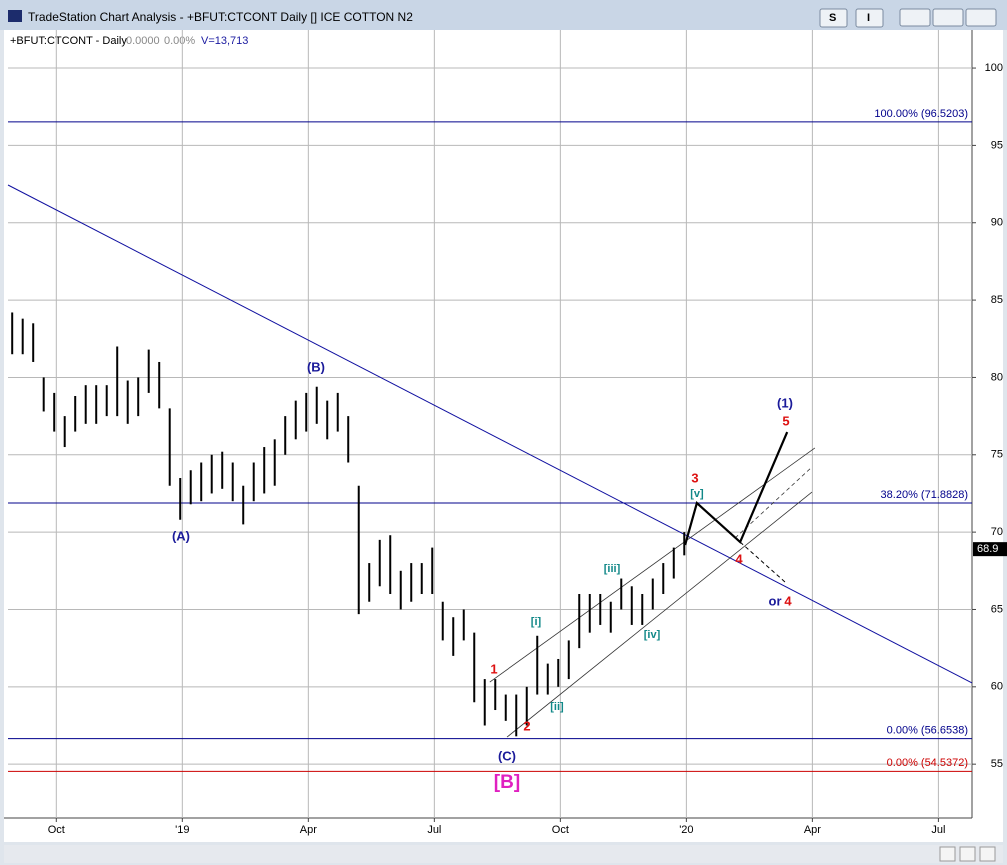 The image size is (1007, 865). Describe the element at coordinates (507, 782) in the screenshot. I see `wave-label: [B]` at that location.